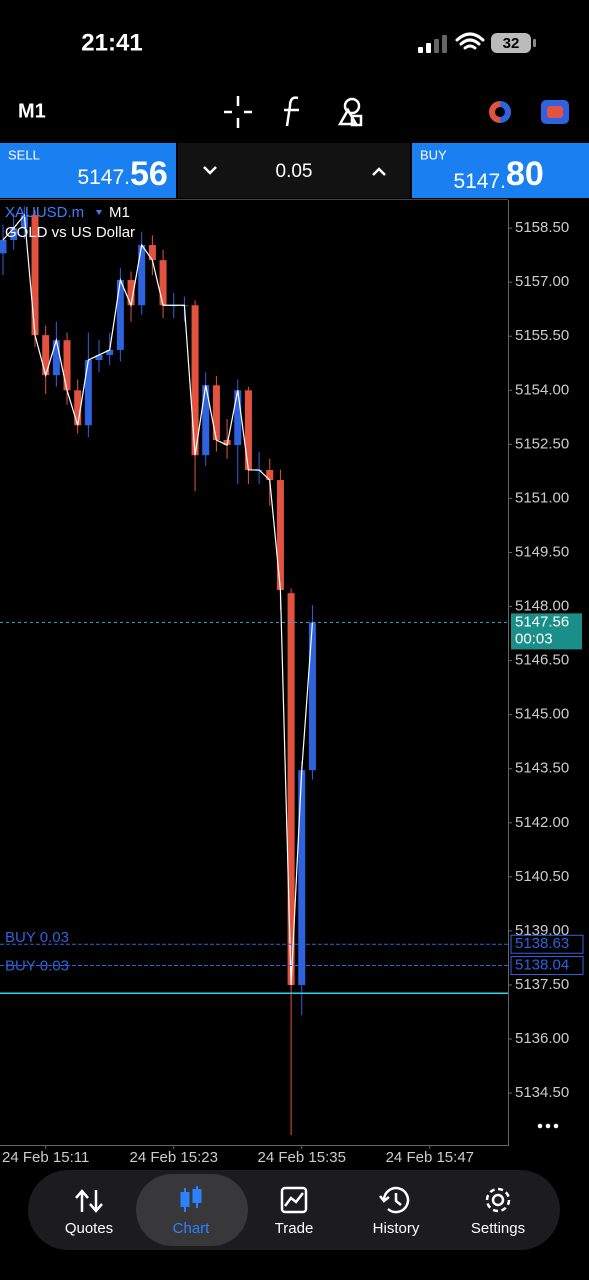 This screenshot has height=1280, width=589. Describe the element at coordinates (294, 1200) in the screenshot. I see `trade-icon` at that location.